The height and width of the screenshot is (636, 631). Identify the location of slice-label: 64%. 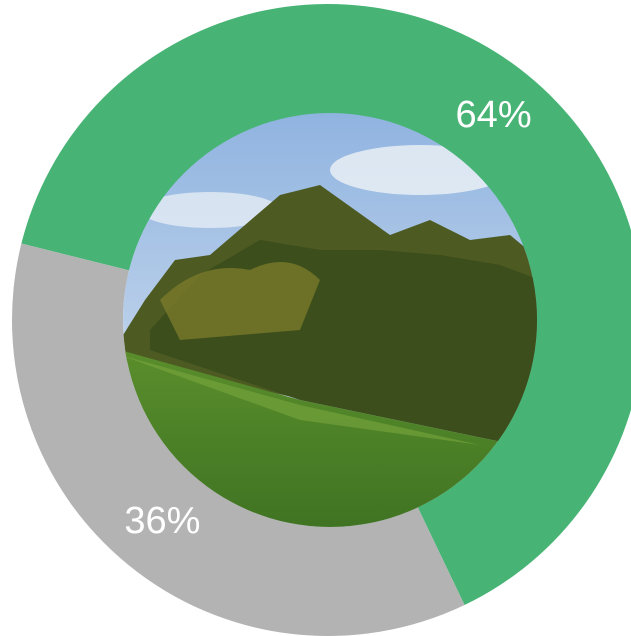
(494, 115).